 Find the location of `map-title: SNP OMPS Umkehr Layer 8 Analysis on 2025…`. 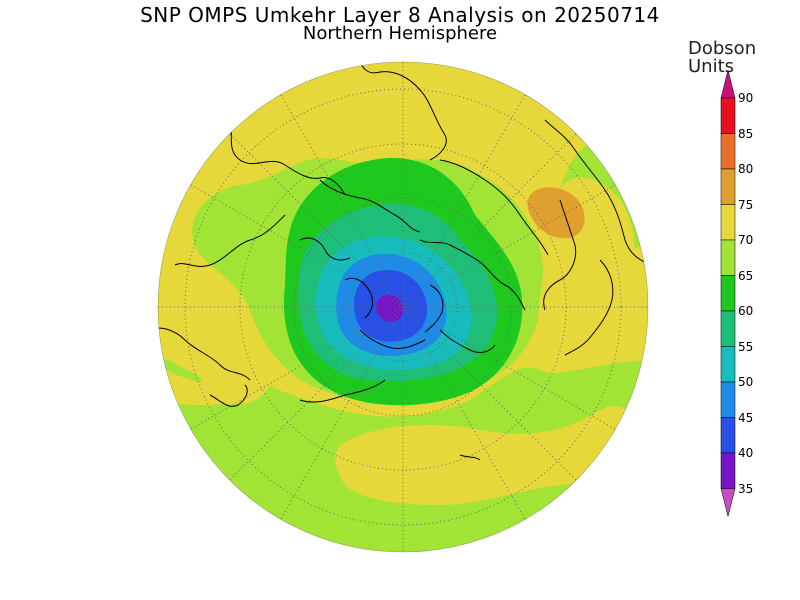

map-title: SNP OMPS Umkehr Layer 8 Analysis on 2025… is located at coordinates (400, 15).